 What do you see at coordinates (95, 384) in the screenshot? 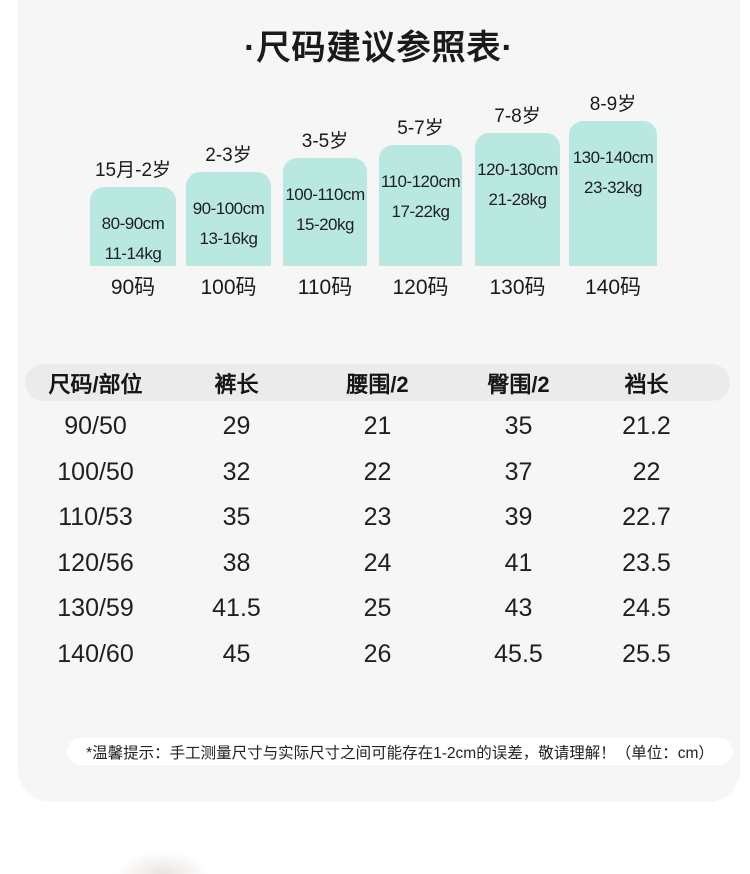
I see `header-cell: 尺码/部位` at bounding box center [95, 384].